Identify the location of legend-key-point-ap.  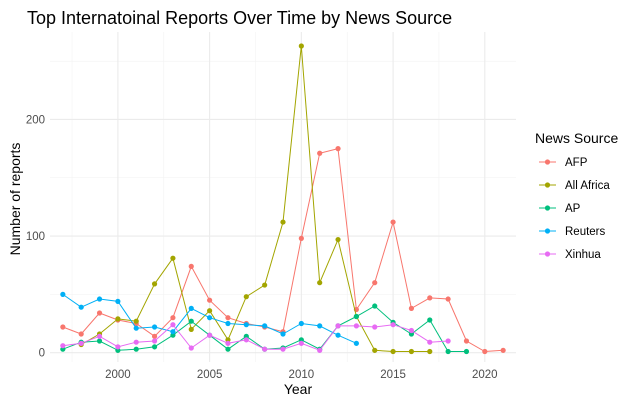
(547, 208).